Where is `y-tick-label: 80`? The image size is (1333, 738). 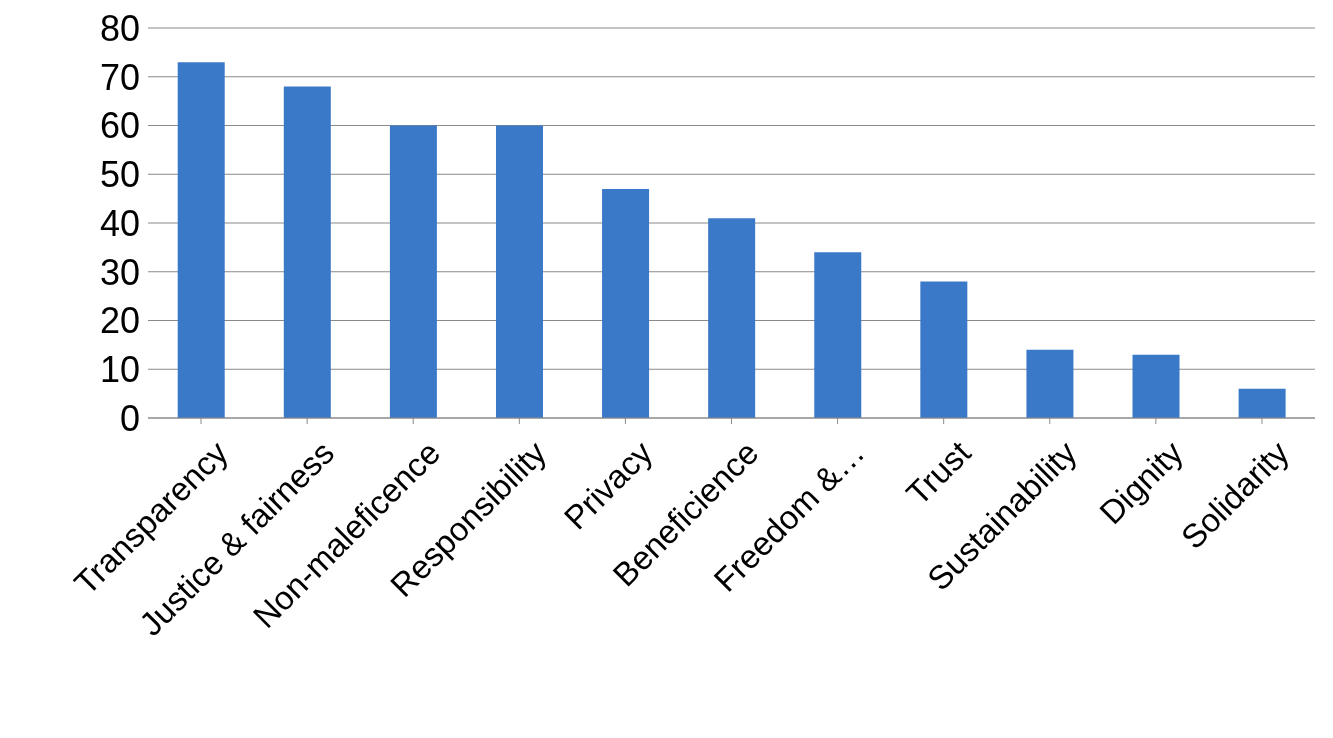
y-tick-label: 80 is located at coordinates (119, 28).